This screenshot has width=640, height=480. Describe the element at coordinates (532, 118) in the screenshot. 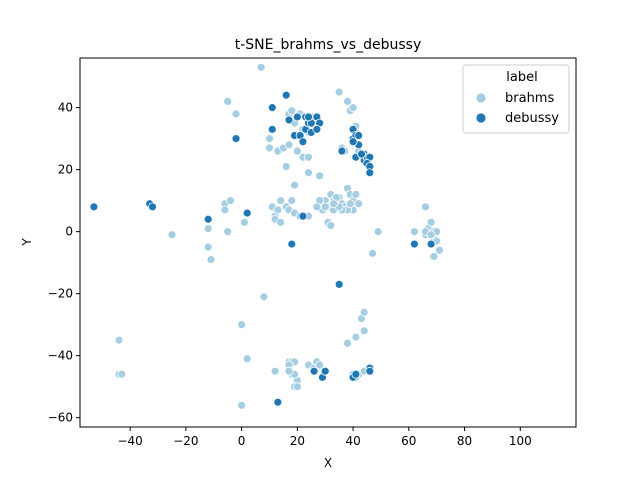

I see `legend-label-debussy: debussy` at that location.